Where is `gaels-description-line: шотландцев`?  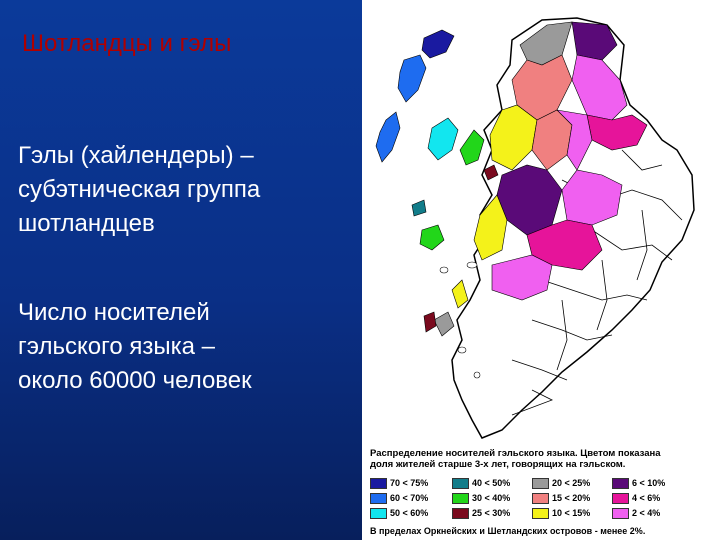
gaels-description-line: шотландцев is located at coordinates (86, 223).